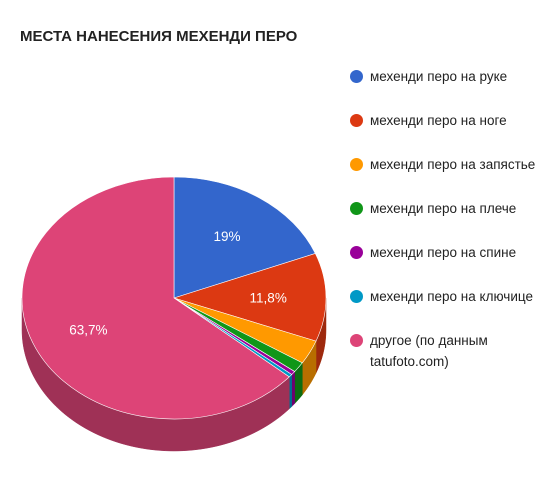 The height and width of the screenshot is (477, 547). I want to click on legend-label: мехенди перо на ключице, so click(451, 296).